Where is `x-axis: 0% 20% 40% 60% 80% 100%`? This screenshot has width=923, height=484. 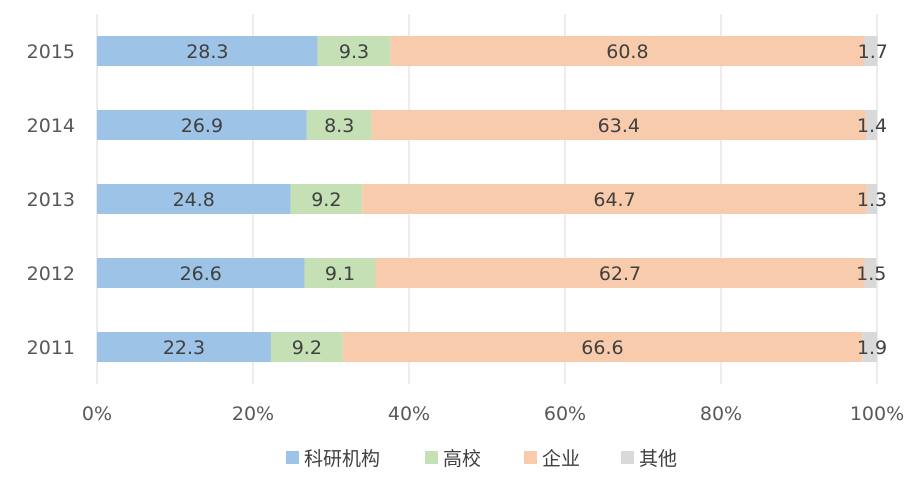 x-axis: 0% 20% 40% 60% 80% 100% is located at coordinates (493, 414).